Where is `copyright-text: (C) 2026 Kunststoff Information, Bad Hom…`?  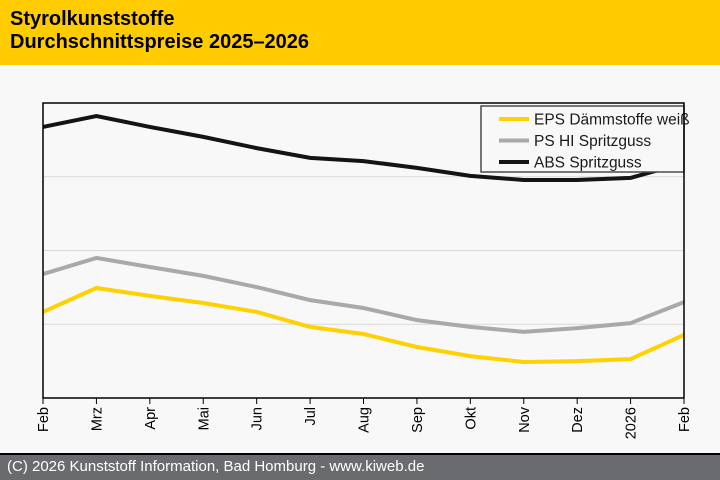 copyright-text: (C) 2026 Kunststoff Information, Bad Hom… is located at coordinates (216, 466).